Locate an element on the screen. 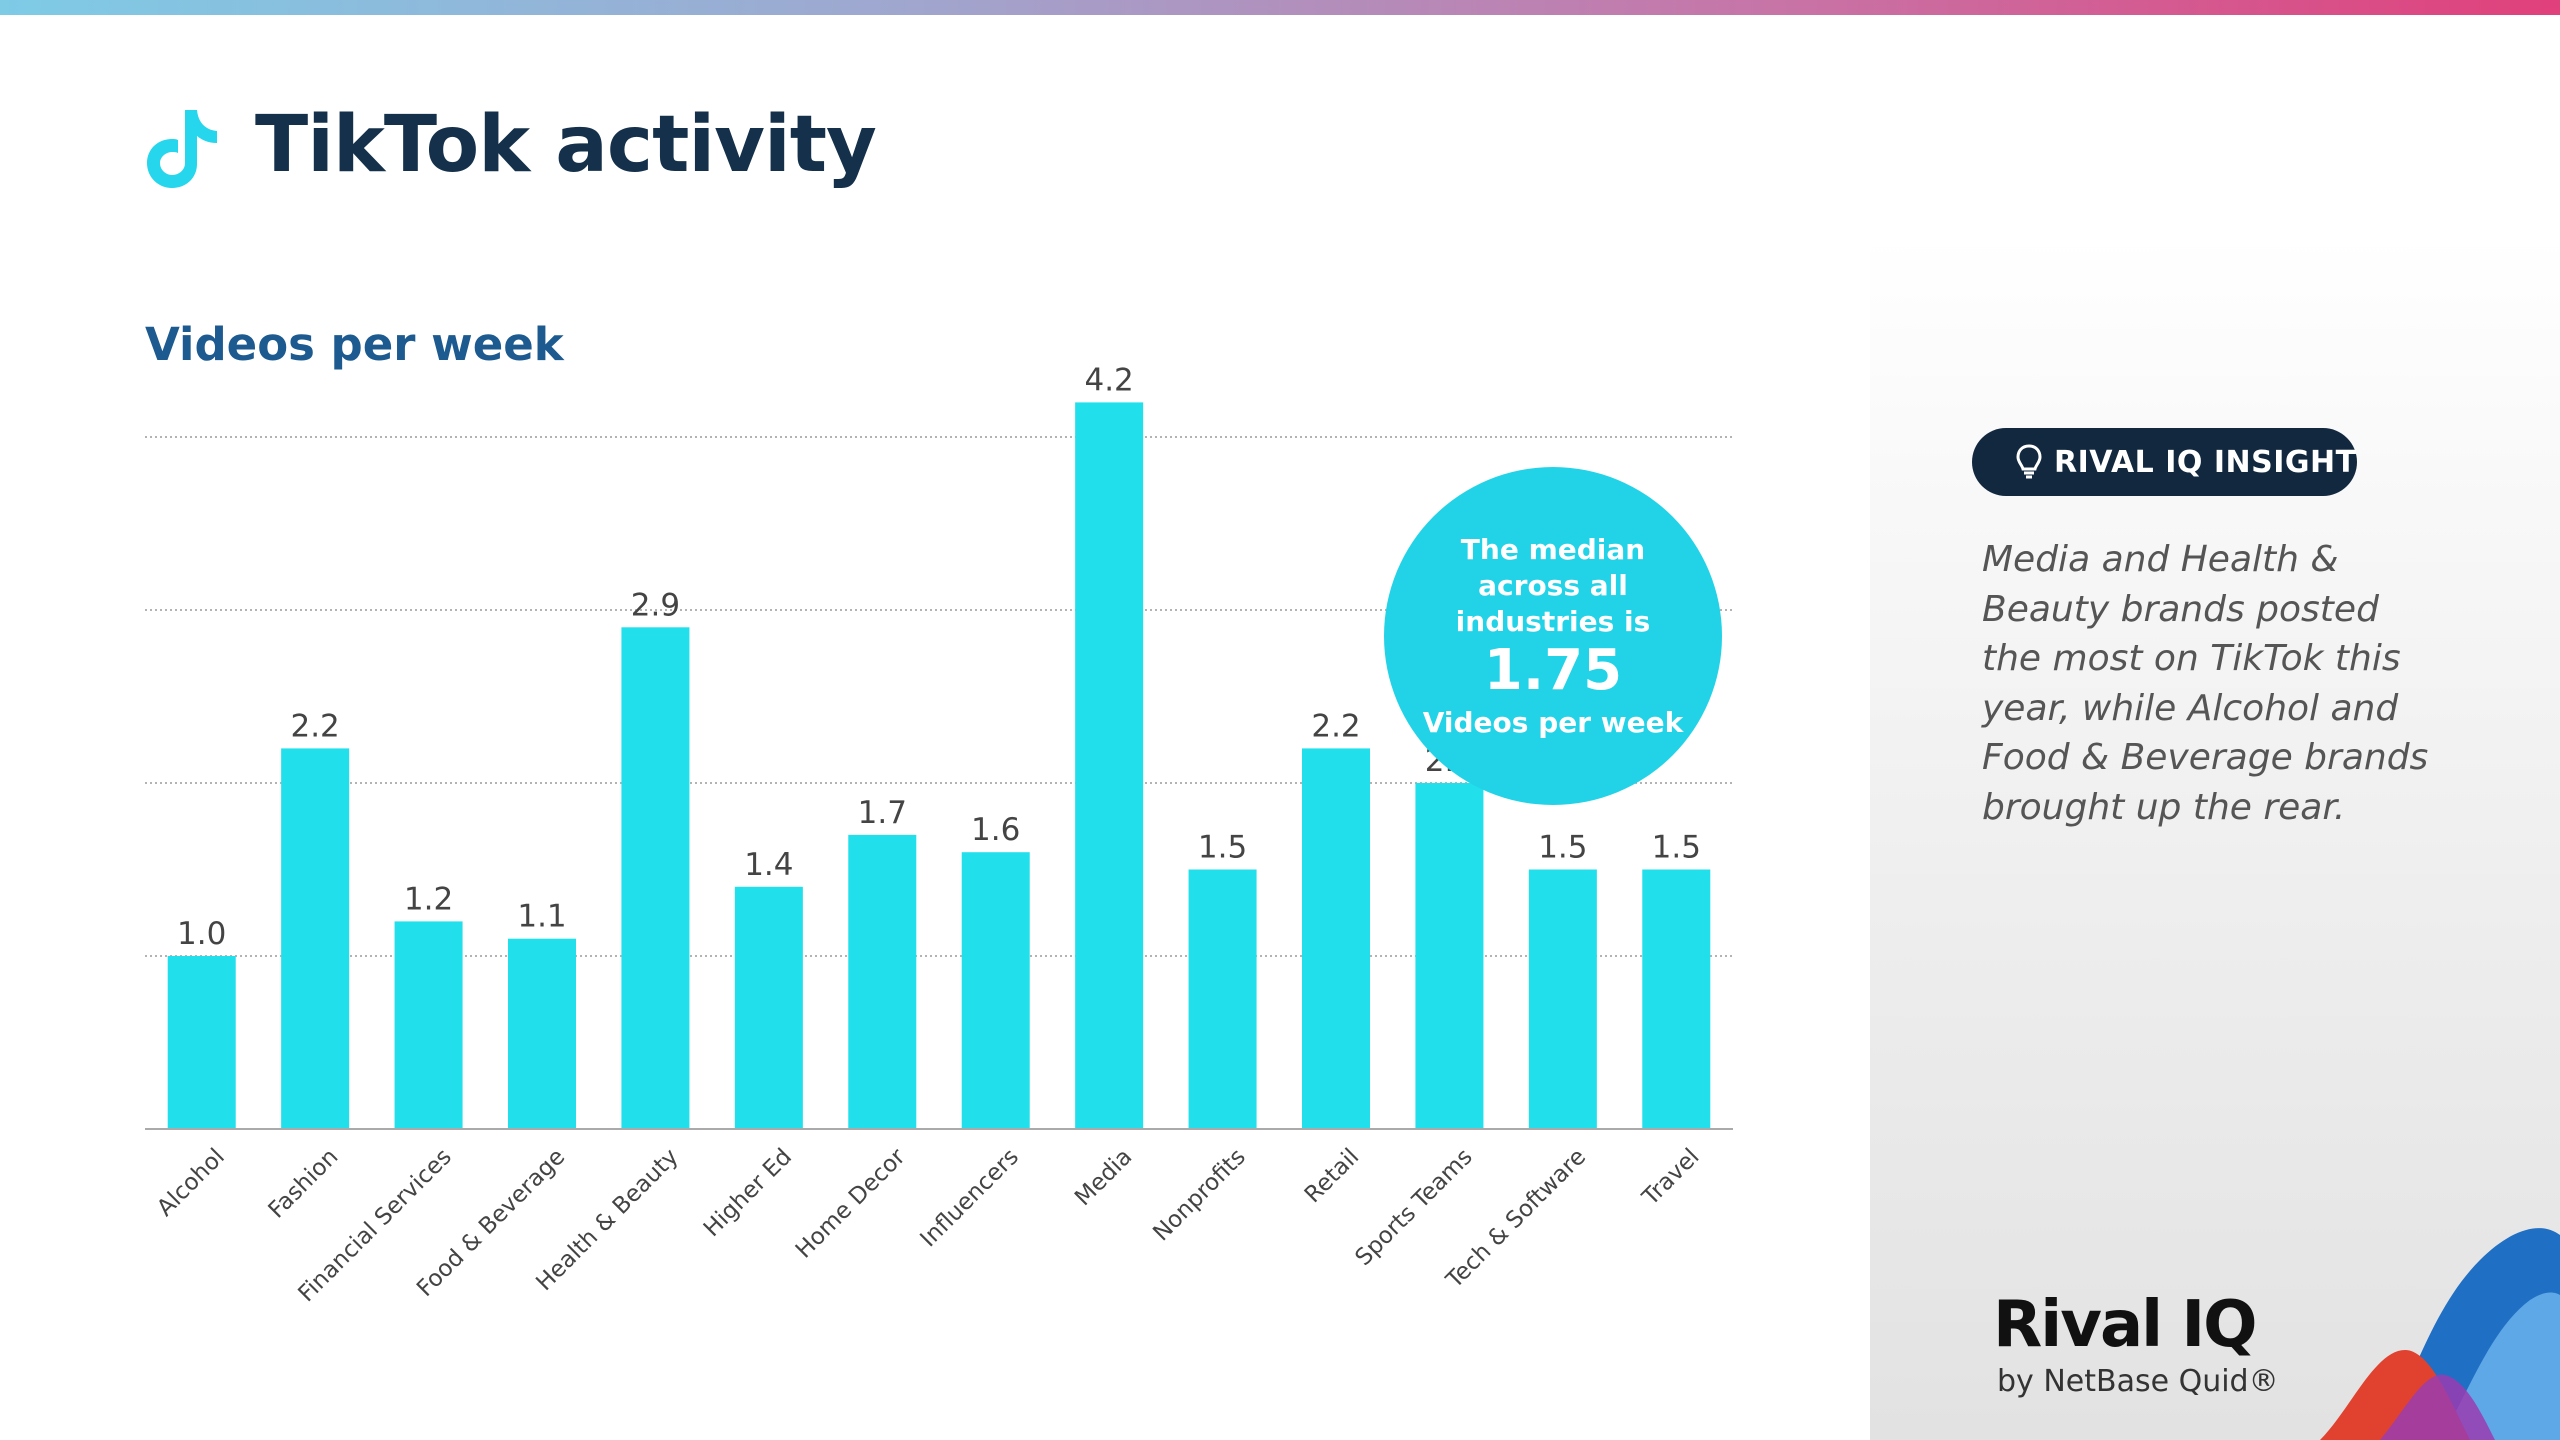 Image resolution: width=2560 pixels, height=1440 pixels. tiktok-icon is located at coordinates (182, 149).